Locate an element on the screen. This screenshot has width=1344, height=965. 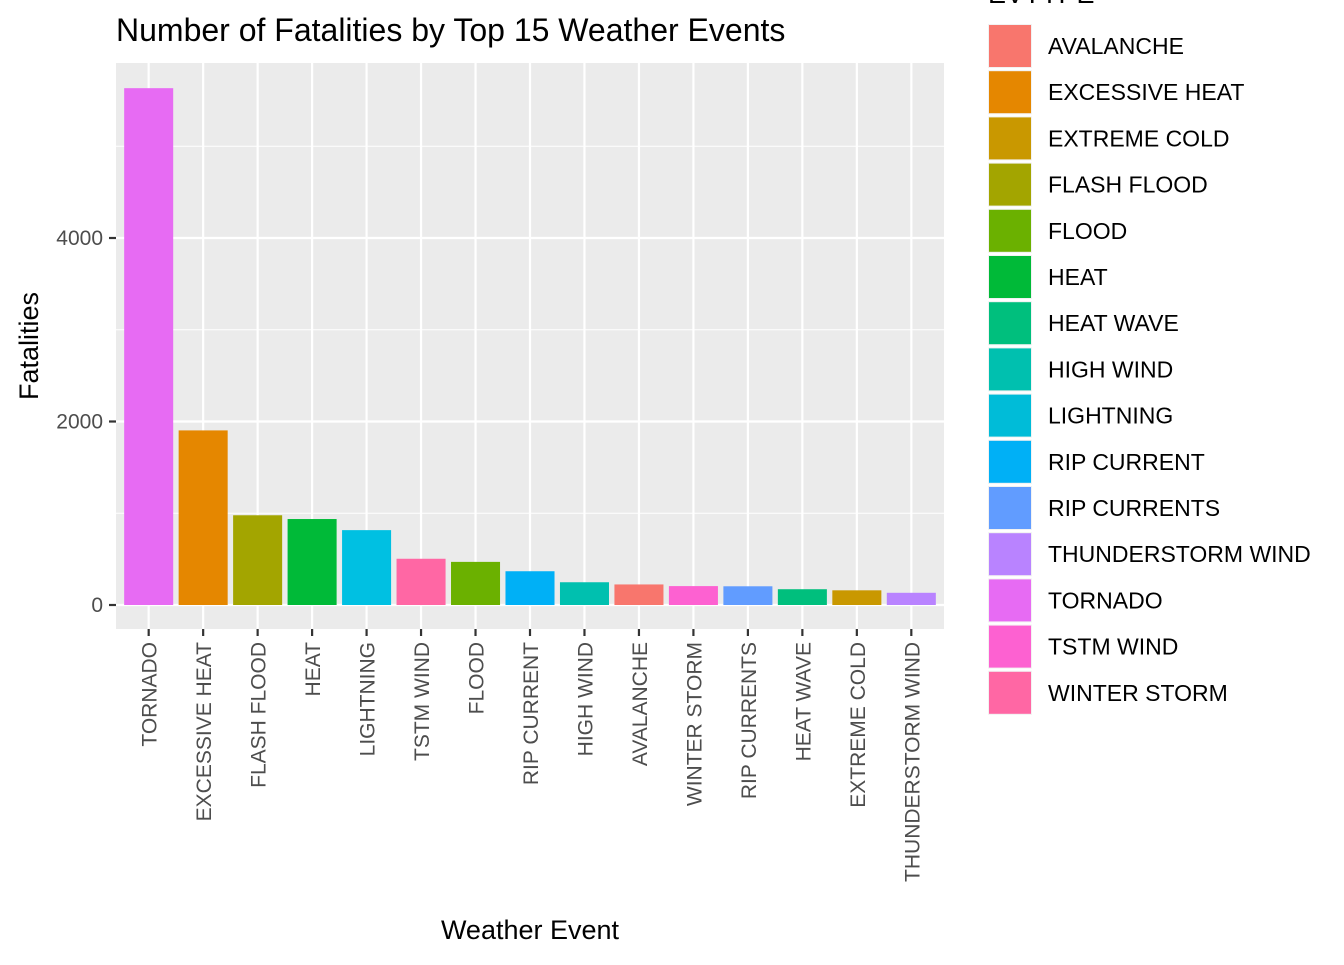
legend-label: RIP CURRENT is located at coordinates (1126, 462).